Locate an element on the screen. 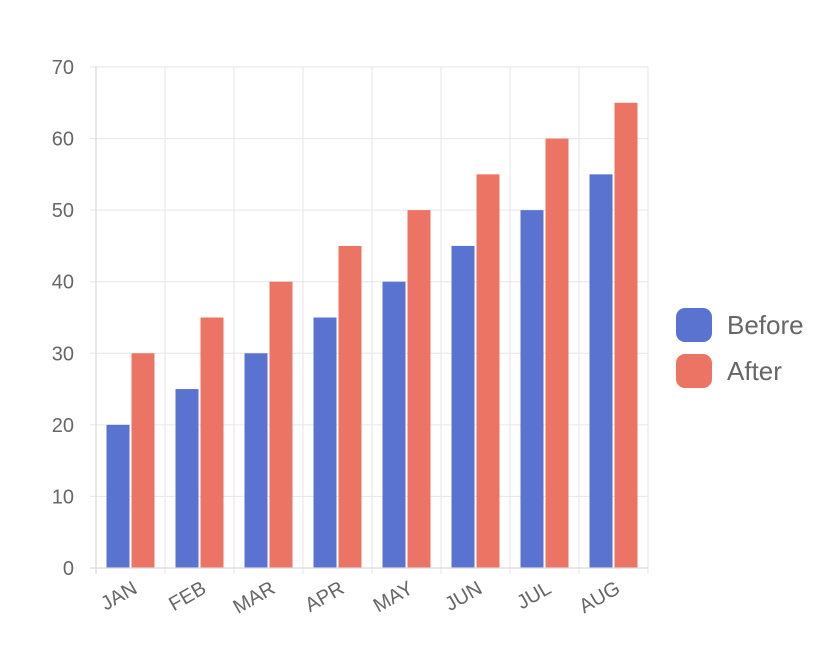 The height and width of the screenshot is (659, 840). x-tick-label: AUG is located at coordinates (599, 597).